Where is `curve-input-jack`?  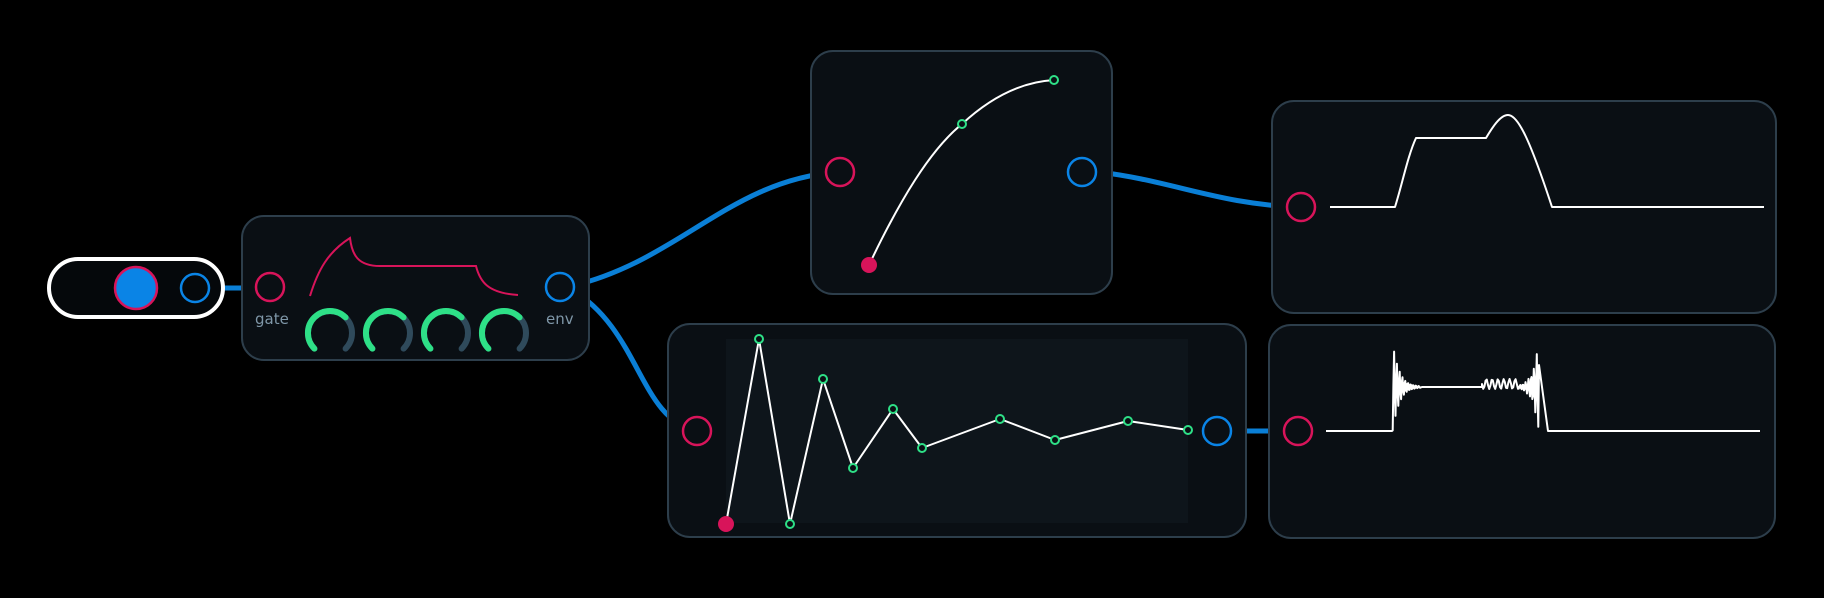
curve-input-jack is located at coordinates (840, 172).